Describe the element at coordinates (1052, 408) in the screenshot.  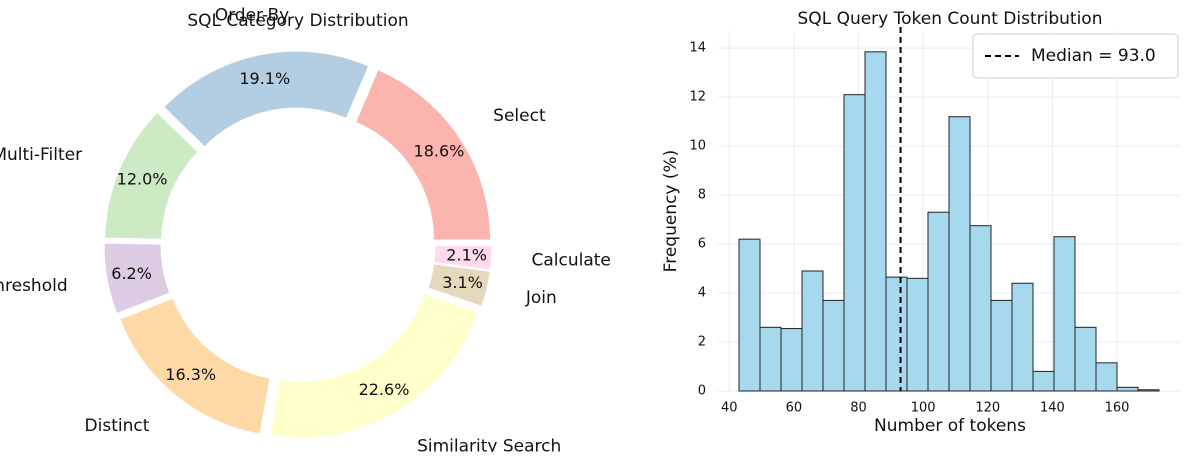
I see `x-tick-label: 140` at that location.